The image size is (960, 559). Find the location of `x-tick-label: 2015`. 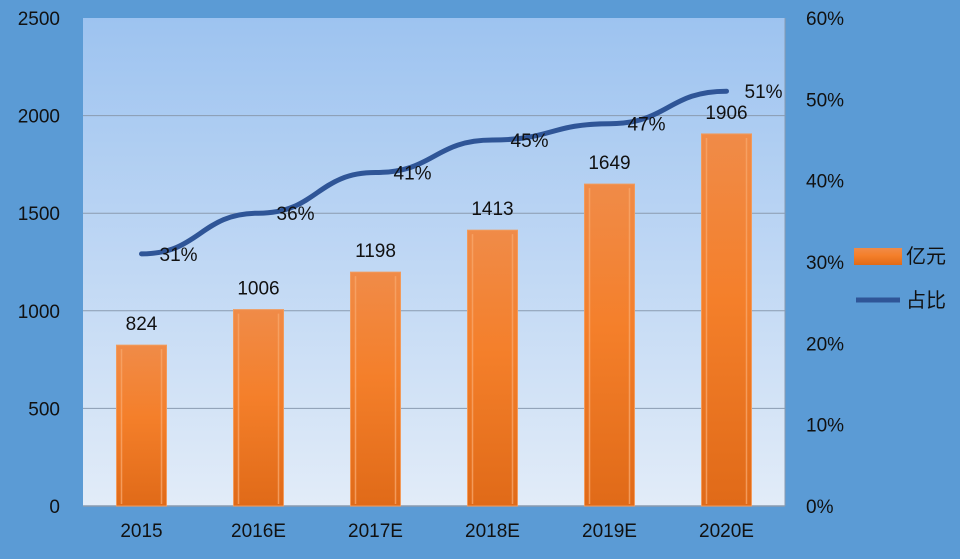

x-tick-label: 2015 is located at coordinates (141, 531).